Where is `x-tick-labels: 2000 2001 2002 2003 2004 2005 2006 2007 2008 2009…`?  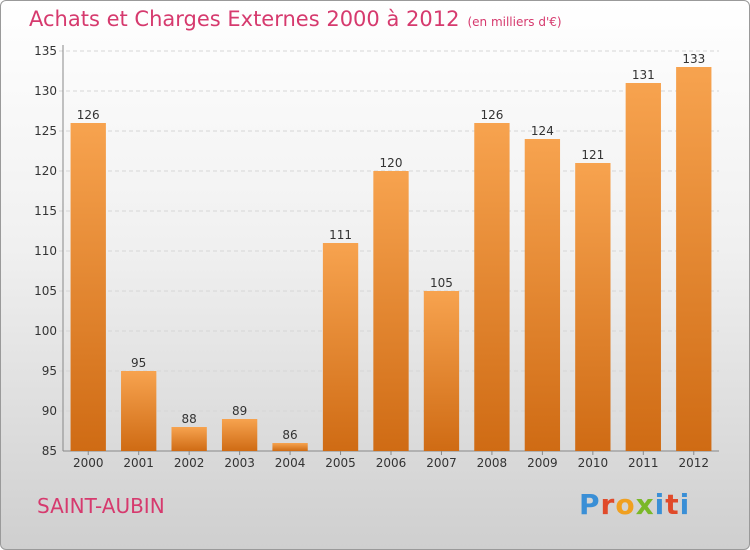
x-tick-labels: 2000 2001 2002 2003 2004 2005 2006 2007 2008 2009… is located at coordinates (391, 463).